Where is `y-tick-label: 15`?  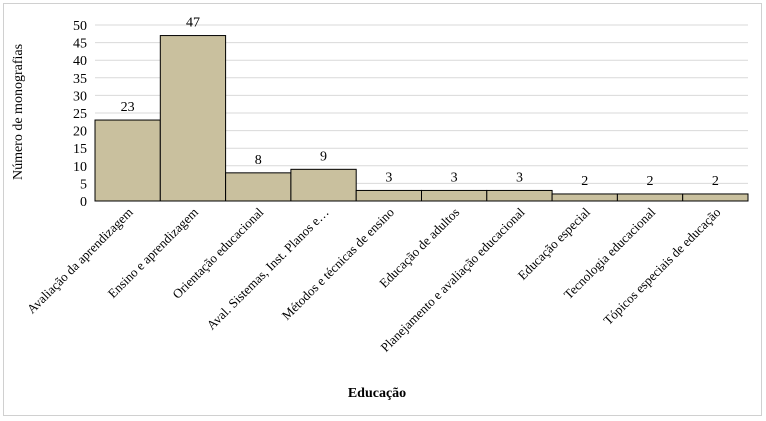 y-tick-label: 15 is located at coordinates (80, 149).